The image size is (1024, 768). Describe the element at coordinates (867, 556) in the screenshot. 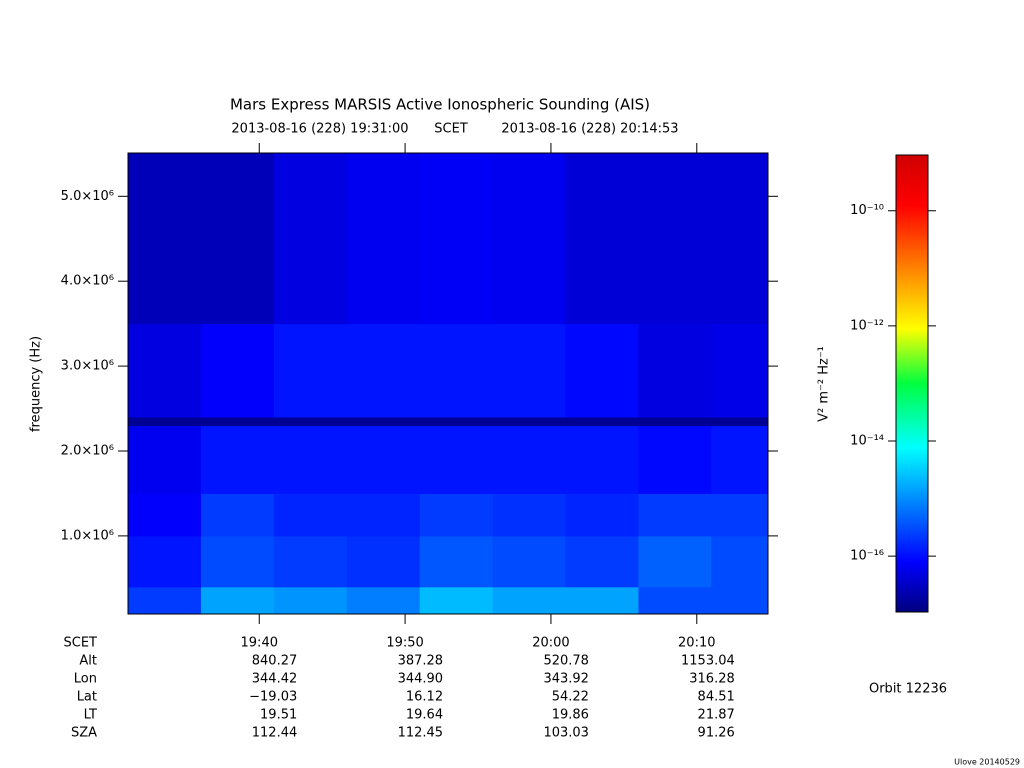

I see `colorbar-tick-label: 10⁻¹⁶` at that location.